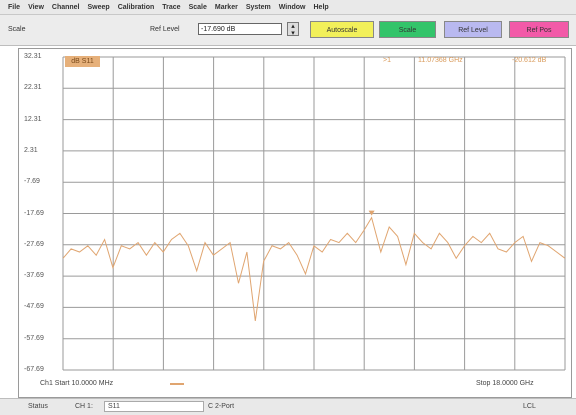  What do you see at coordinates (34, 338) in the screenshot?
I see `y-tick-label: -57.69` at bounding box center [34, 338].